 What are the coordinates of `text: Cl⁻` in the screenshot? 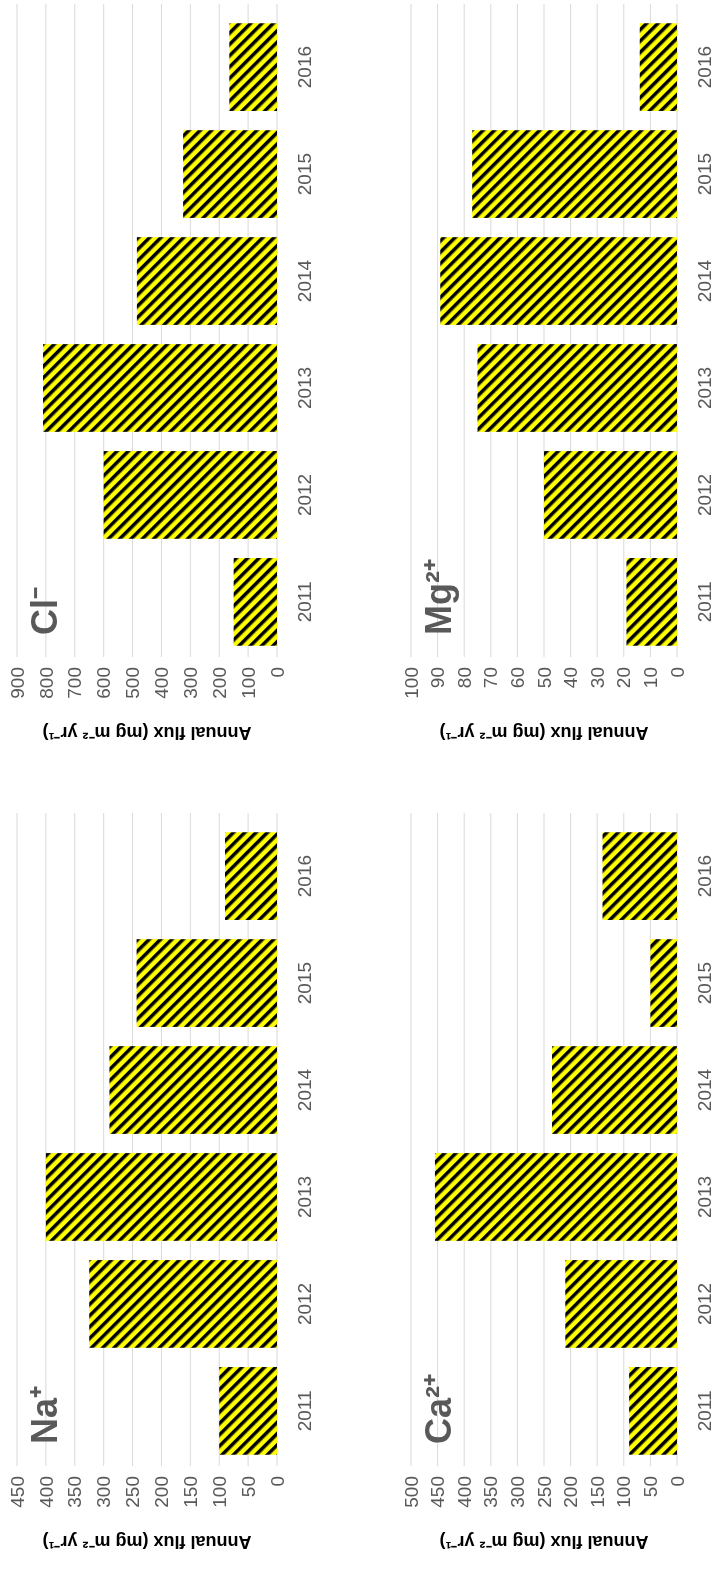 It's located at (44, 611).